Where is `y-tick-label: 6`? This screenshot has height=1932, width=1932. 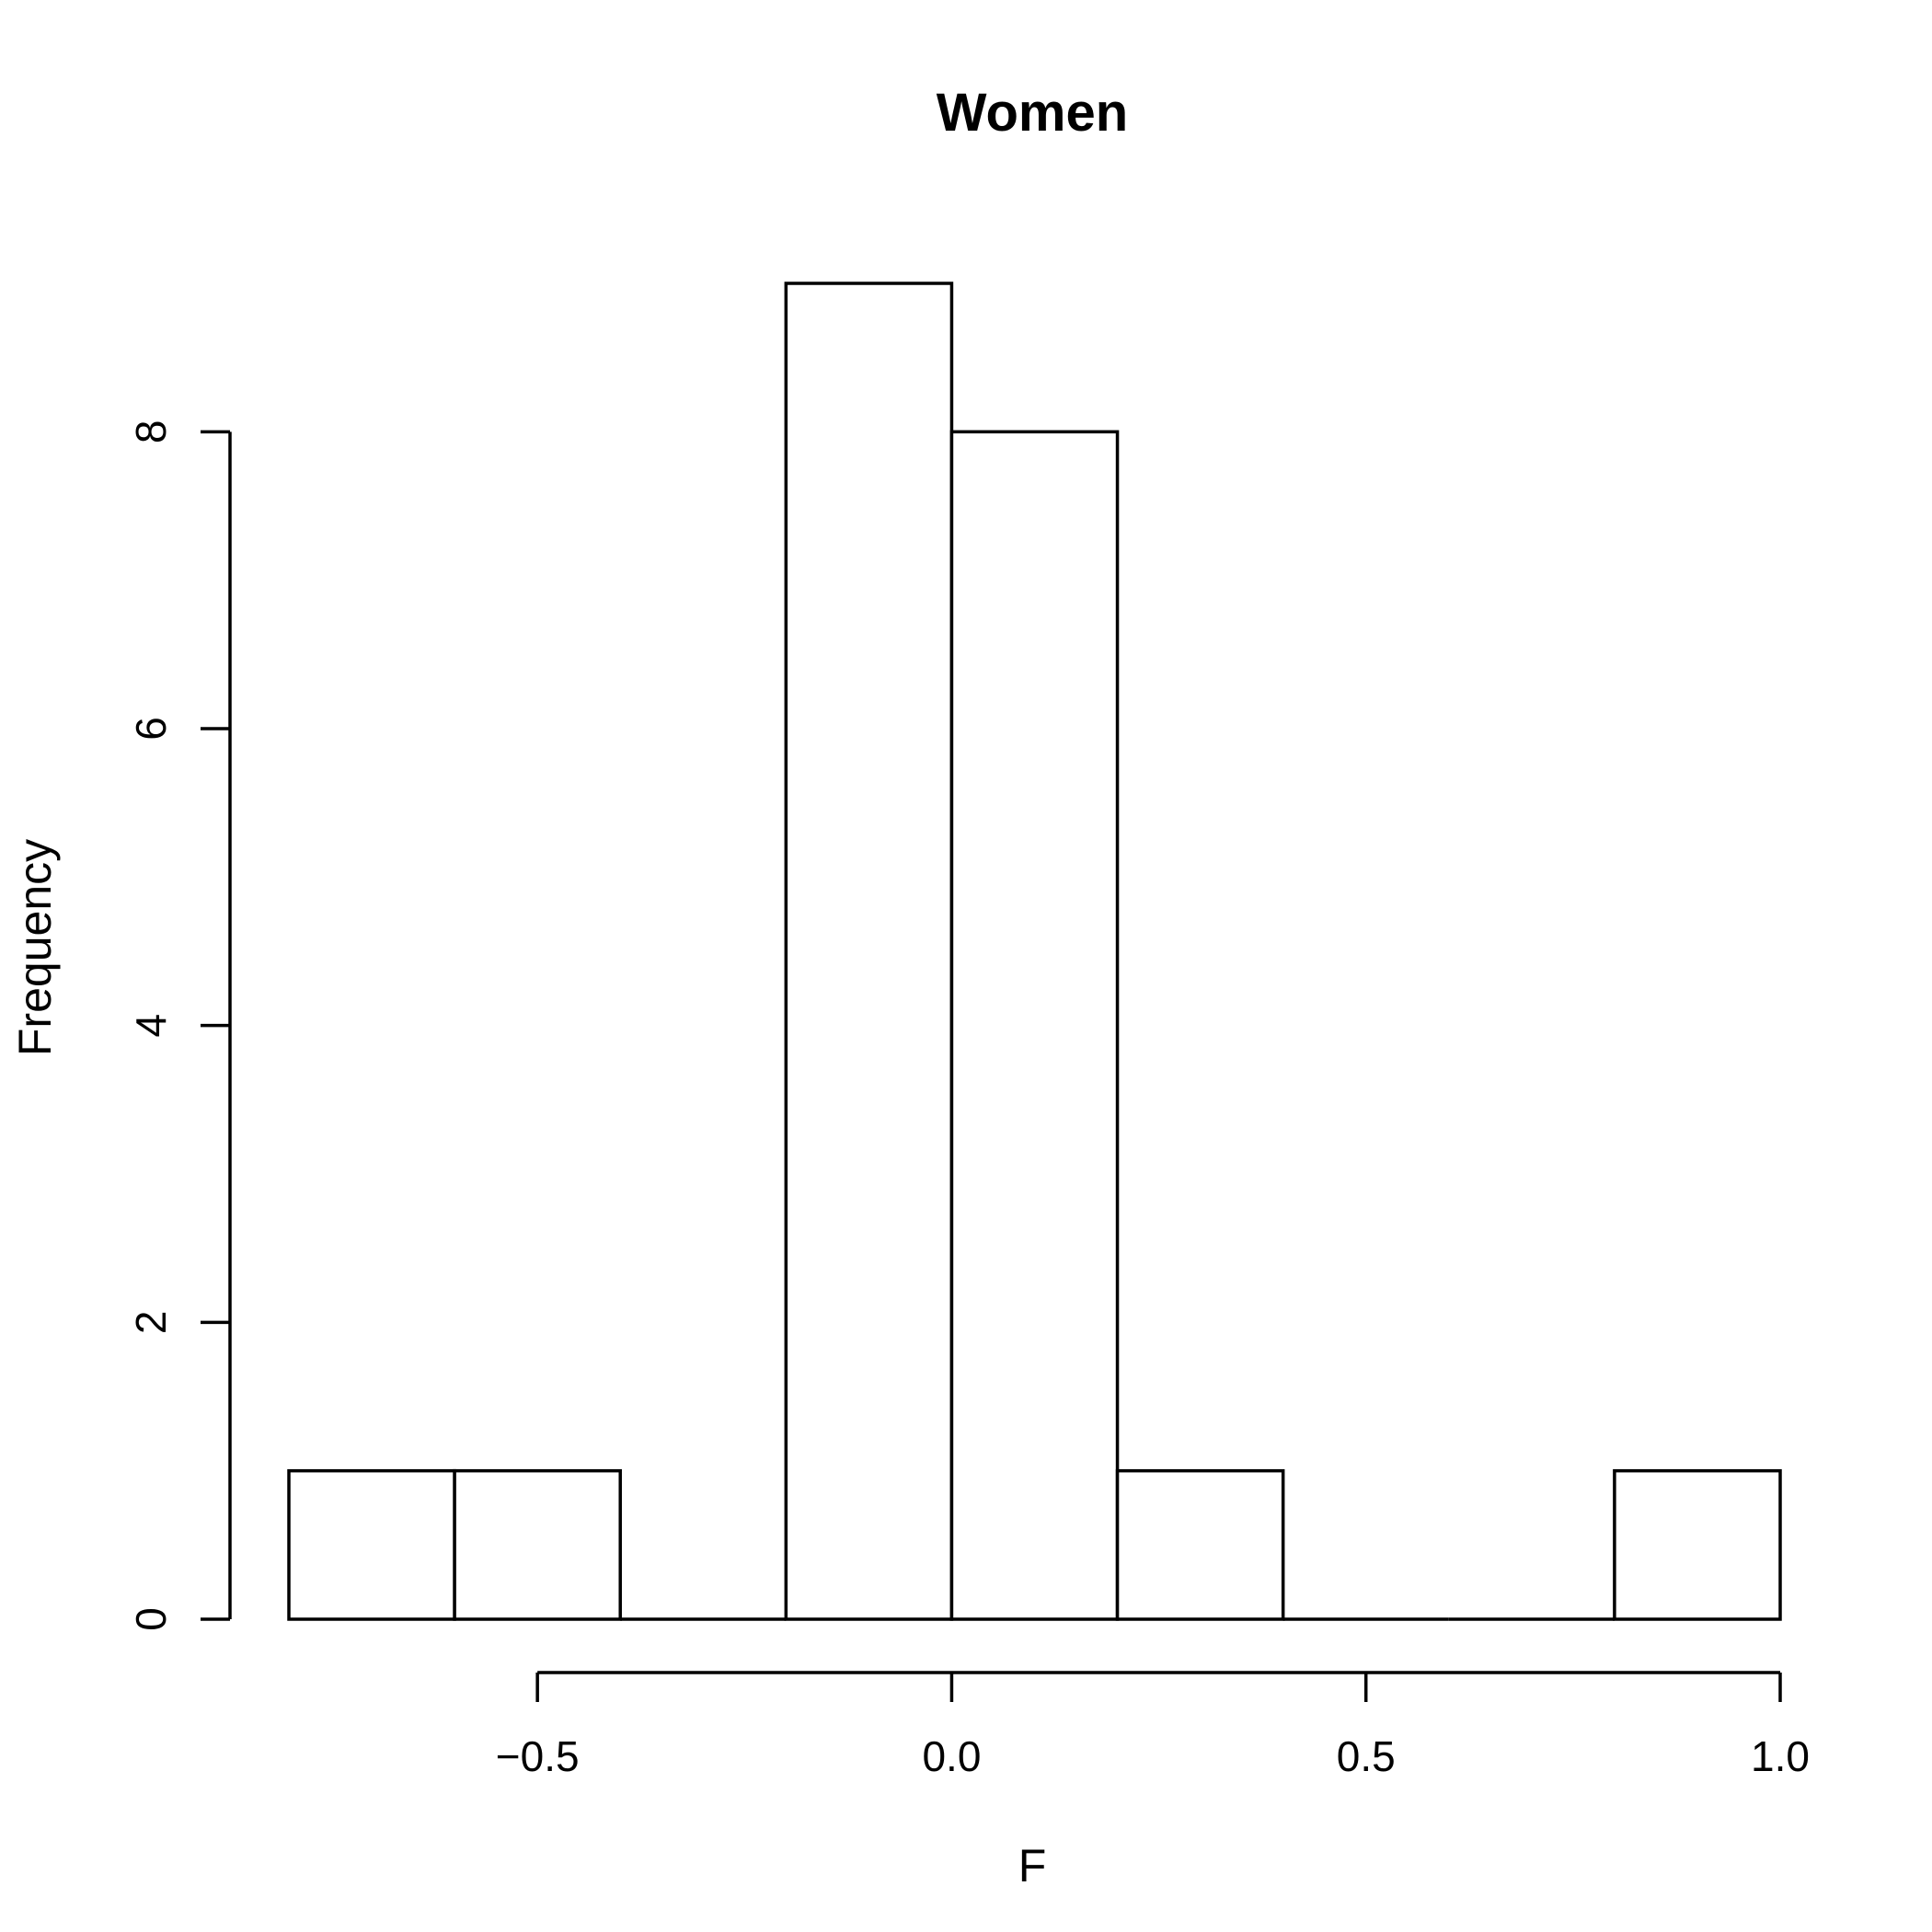 y-tick-label: 6 is located at coordinates (151, 729).